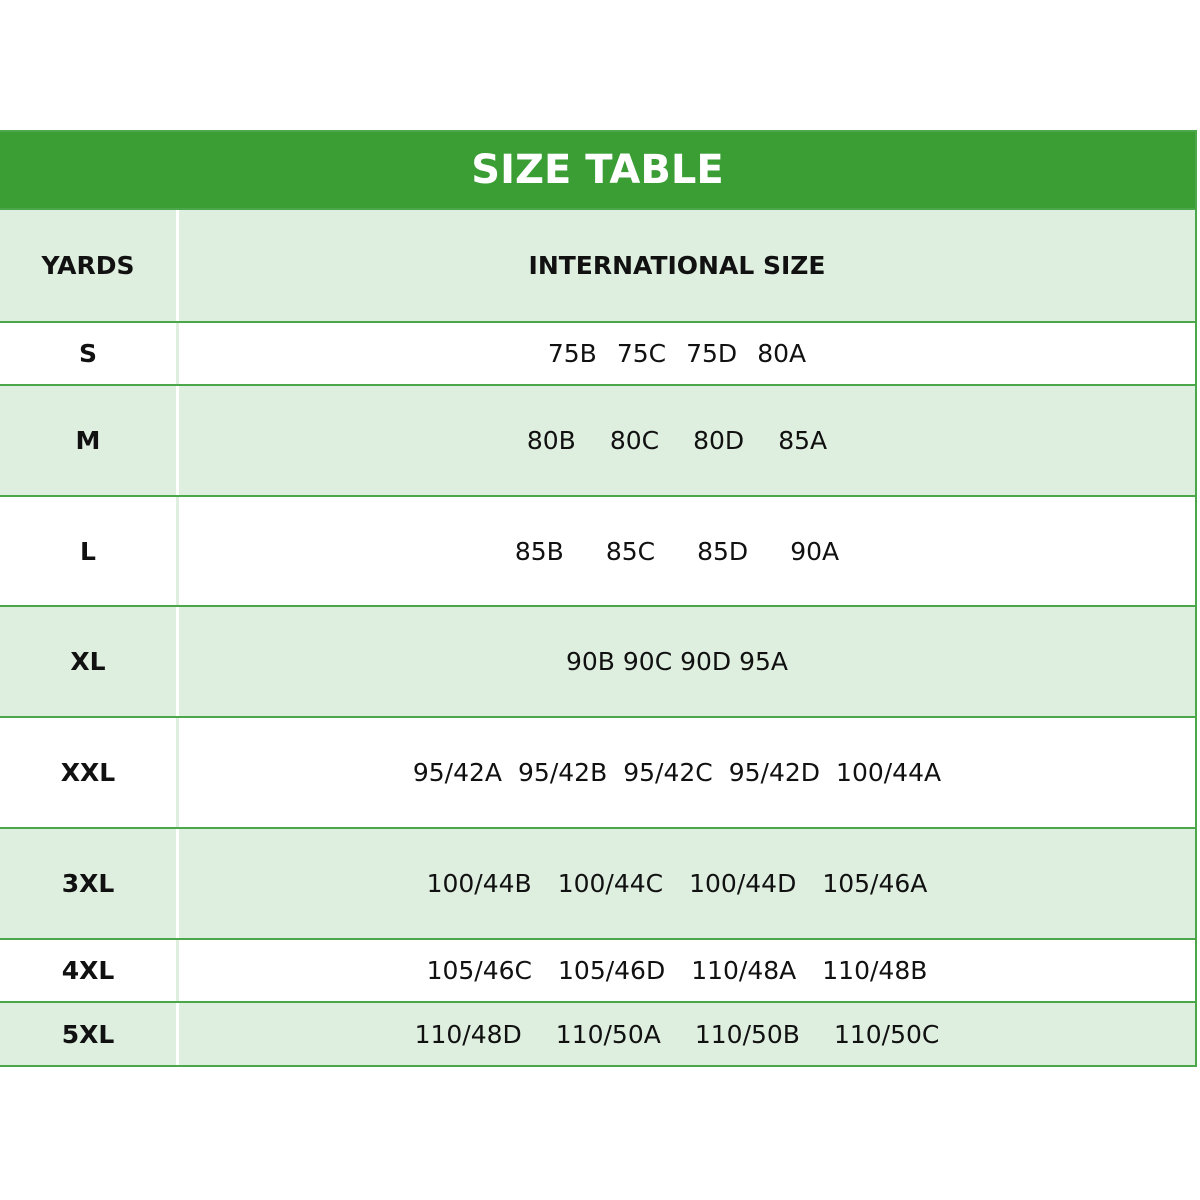 This screenshot has height=1200, width=1200. Describe the element at coordinates (634, 440) in the screenshot. I see `size-value: 80C` at that location.